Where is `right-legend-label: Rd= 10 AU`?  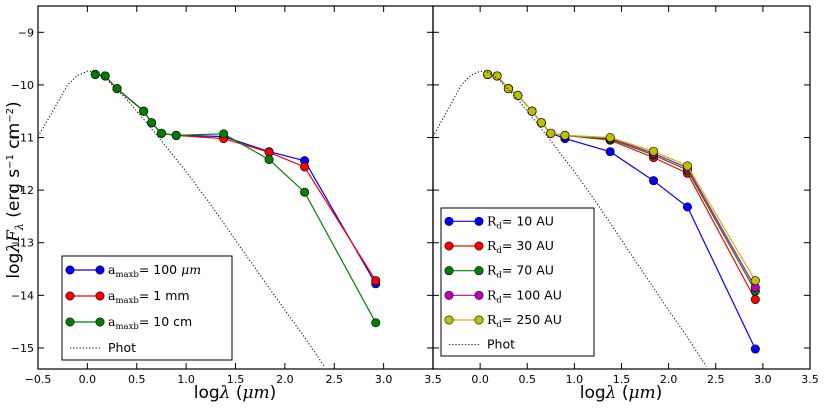 right-legend-label: Rd= 10 AU is located at coordinates (520, 222).